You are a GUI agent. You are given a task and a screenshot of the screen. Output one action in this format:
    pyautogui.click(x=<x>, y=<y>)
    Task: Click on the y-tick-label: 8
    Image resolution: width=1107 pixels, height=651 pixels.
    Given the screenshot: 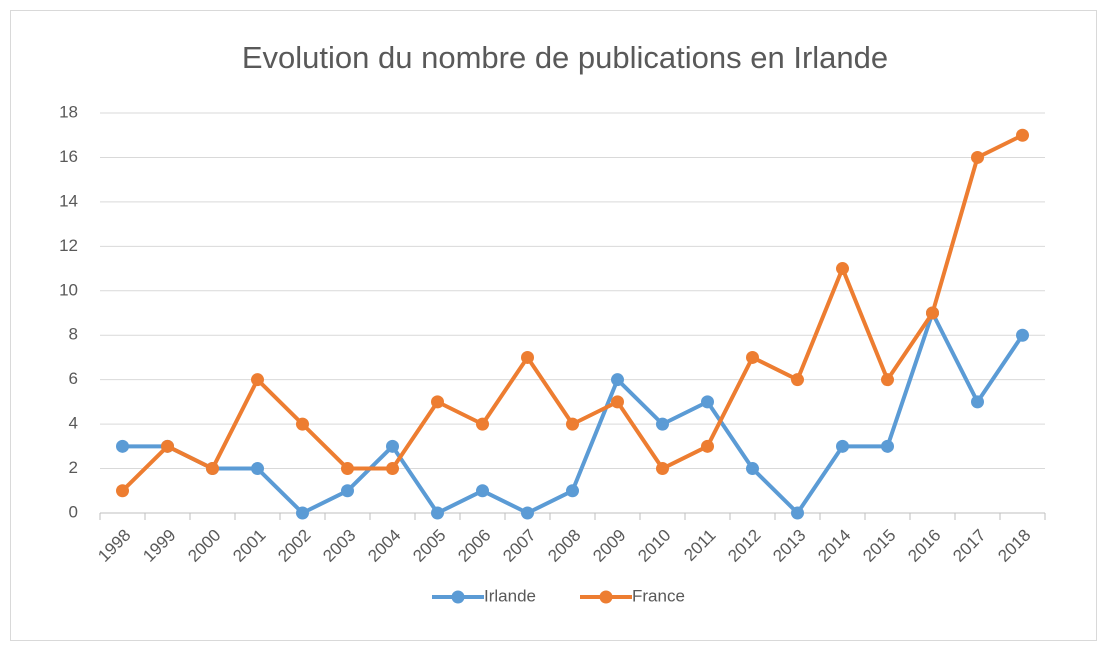 What is the action you would take?
    pyautogui.click(x=73, y=334)
    